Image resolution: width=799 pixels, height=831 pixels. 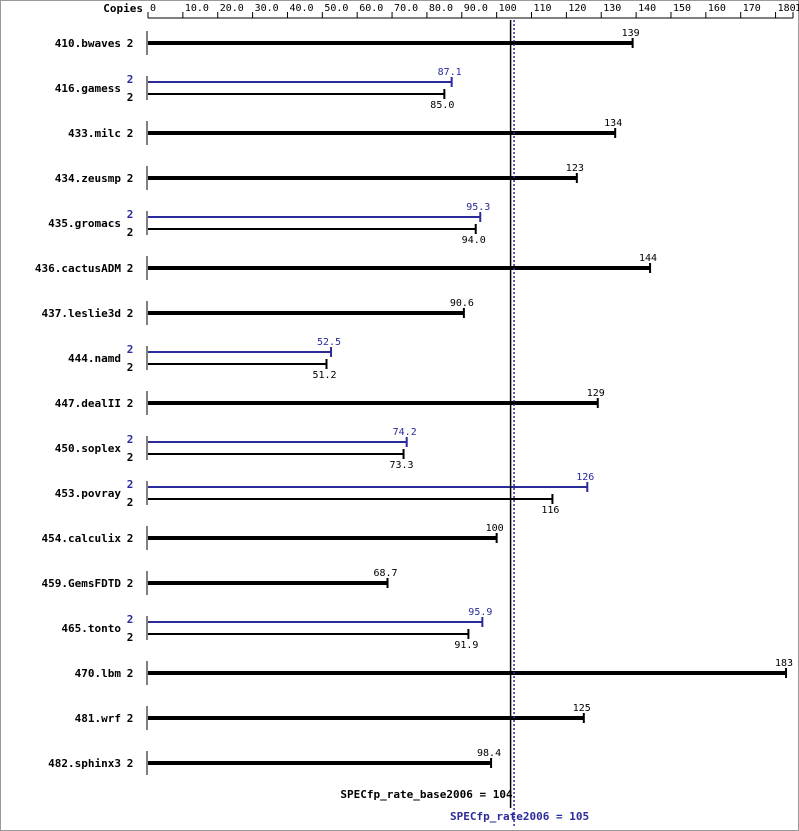 I want to click on value-label: 94.0, so click(x=474, y=240).